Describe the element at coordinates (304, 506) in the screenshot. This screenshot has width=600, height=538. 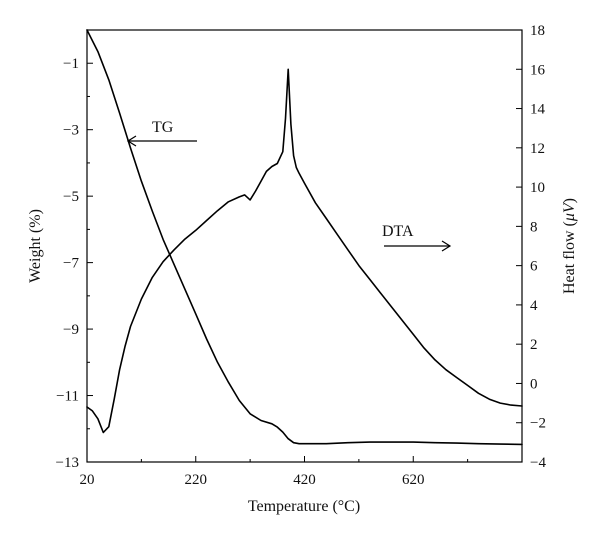
I see `x-axis-title: Temperature (°C)` at that location.